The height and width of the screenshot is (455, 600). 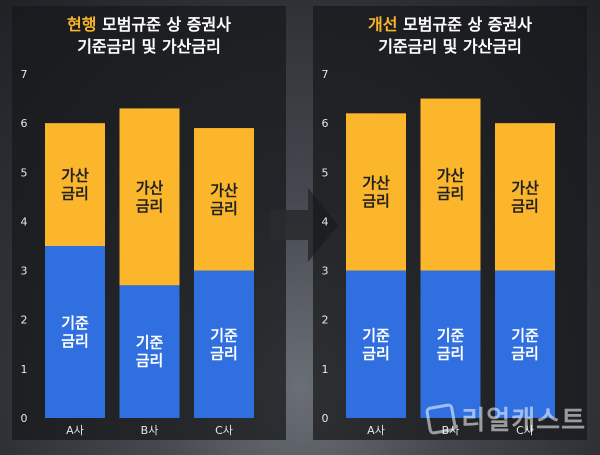 I want to click on chart-title-improved: 개선 모범규준 상 증권사 기준금리 및 가산금리, so click(x=450, y=36).